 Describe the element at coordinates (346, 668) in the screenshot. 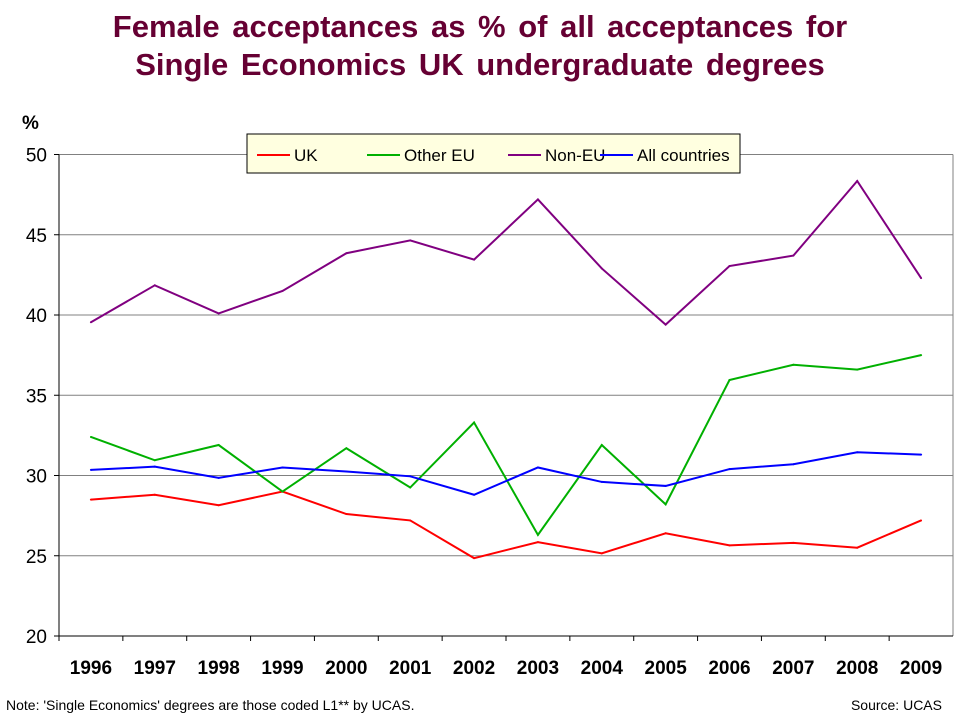

I see `x-tick-label: 2000` at that location.